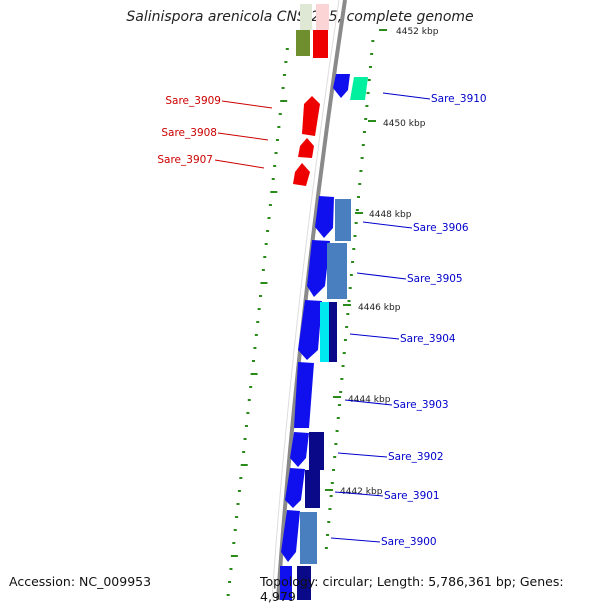 The width and height of the screenshot is (600, 604). What do you see at coordinates (290, 536) in the screenshot?
I see `gene-sare-3900-blue` at bounding box center [290, 536].